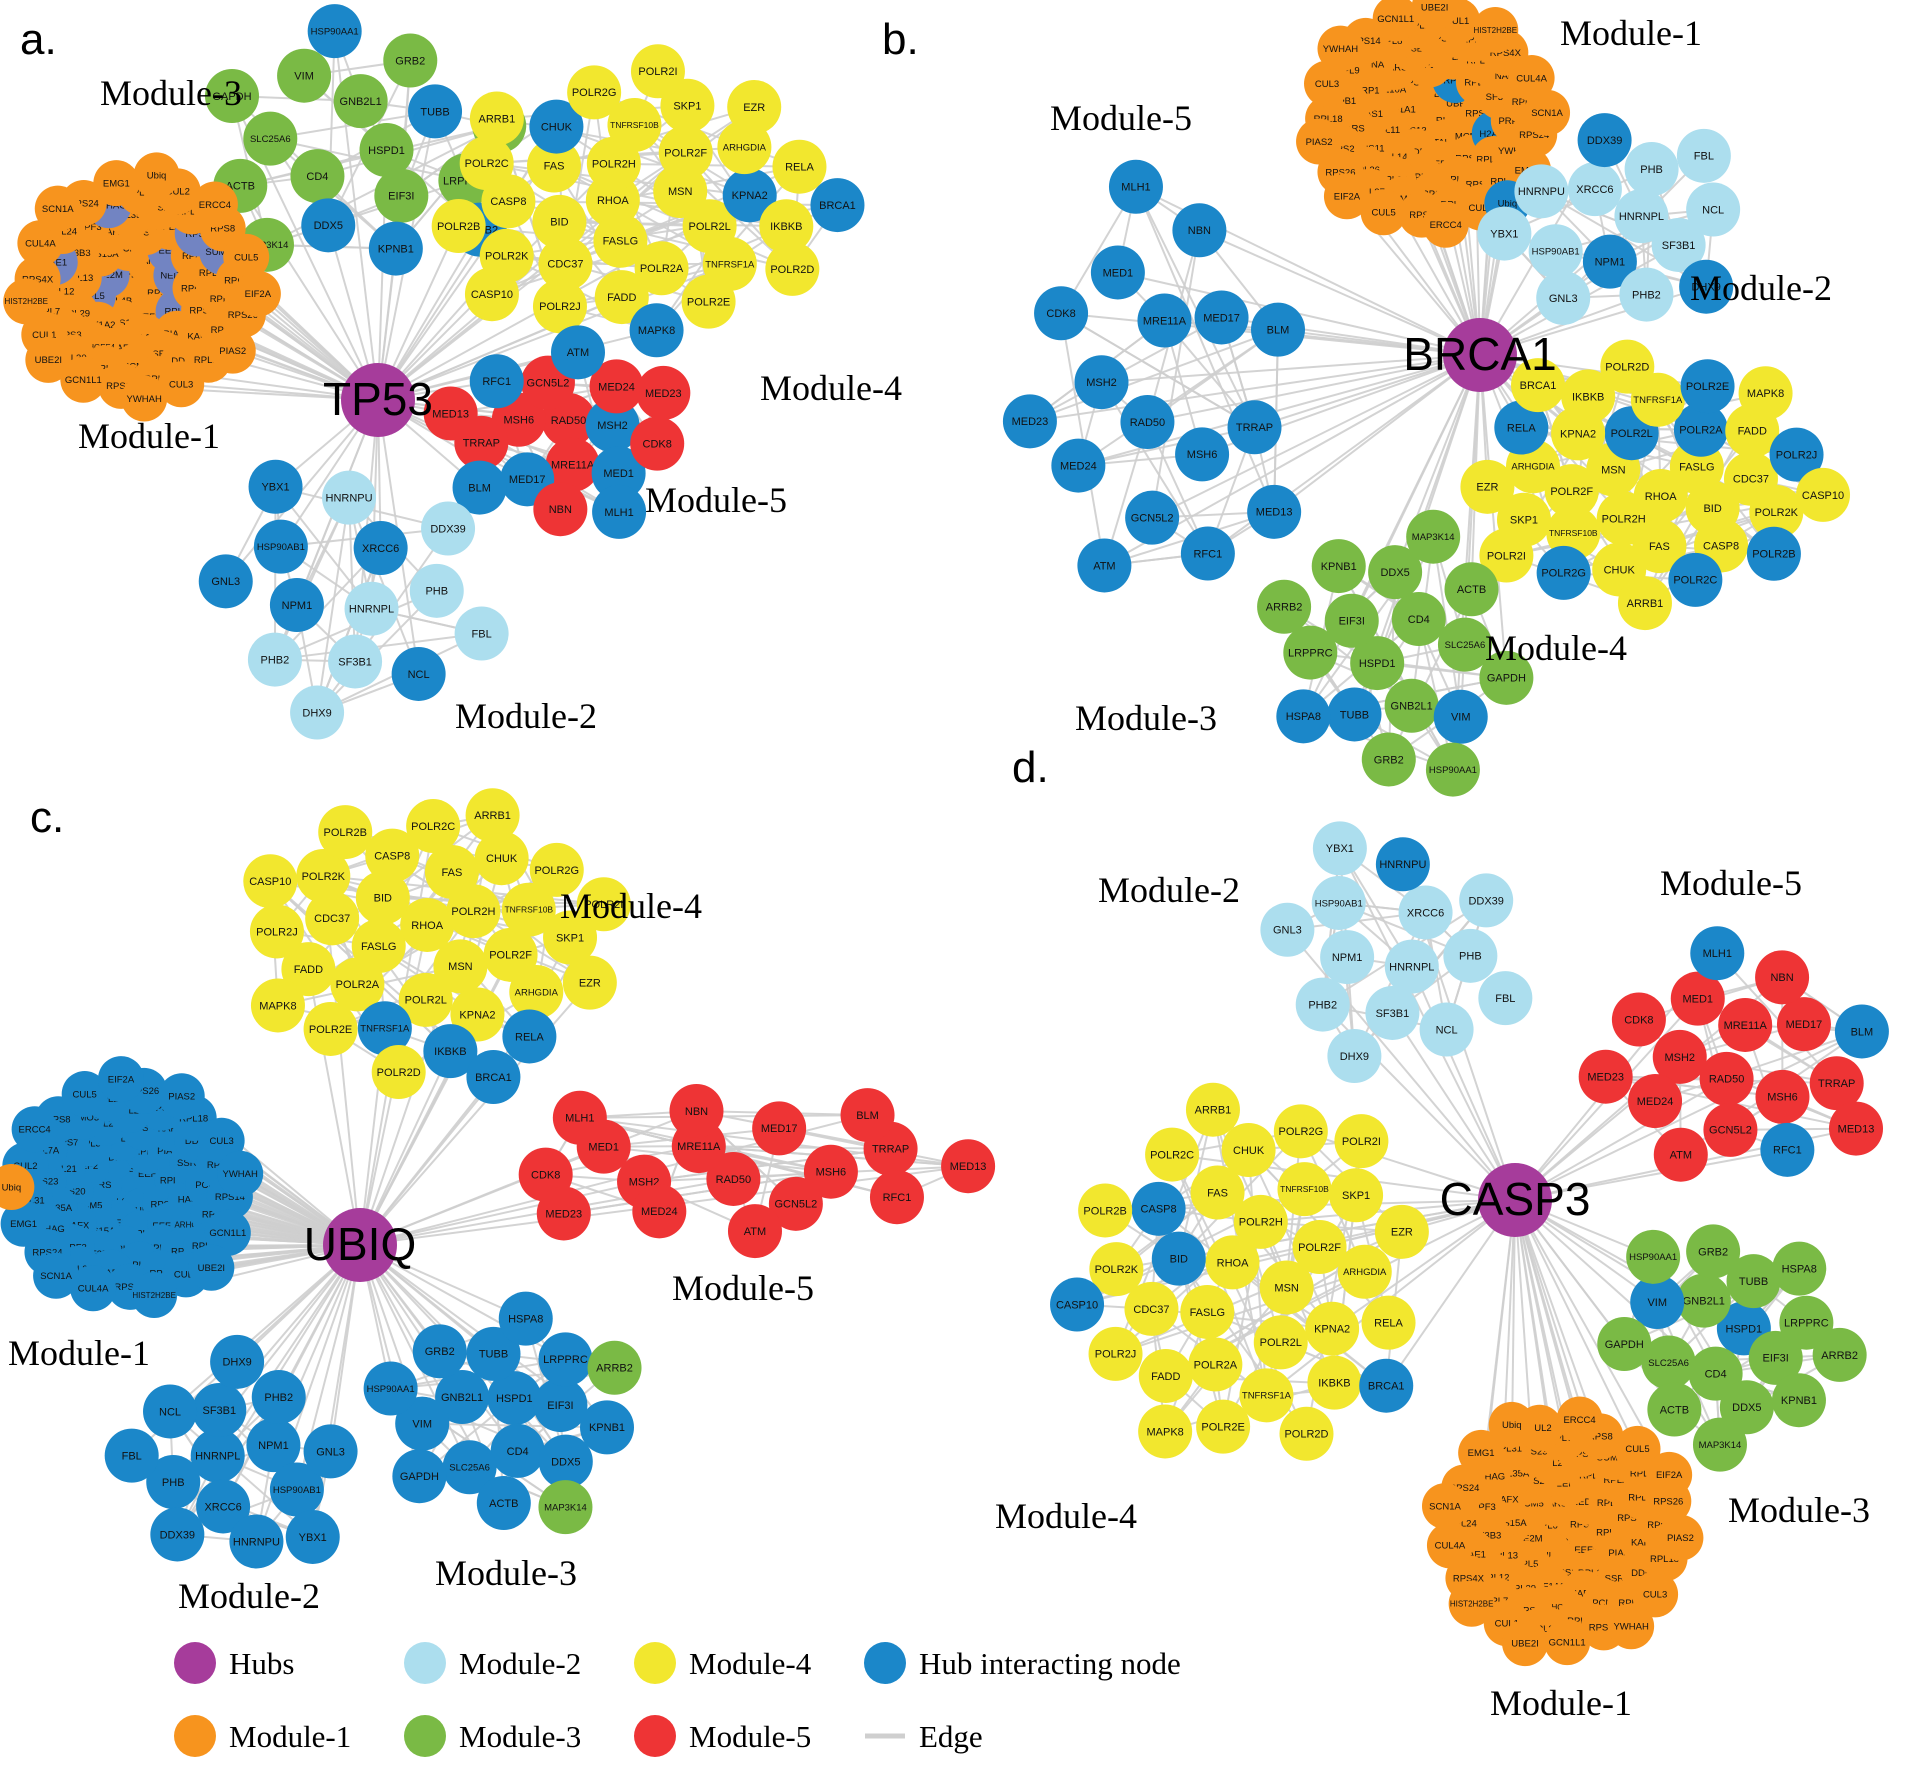  Describe the element at coordinates (1383, 212) in the screenshot. I see `node-CUL5` at that location.